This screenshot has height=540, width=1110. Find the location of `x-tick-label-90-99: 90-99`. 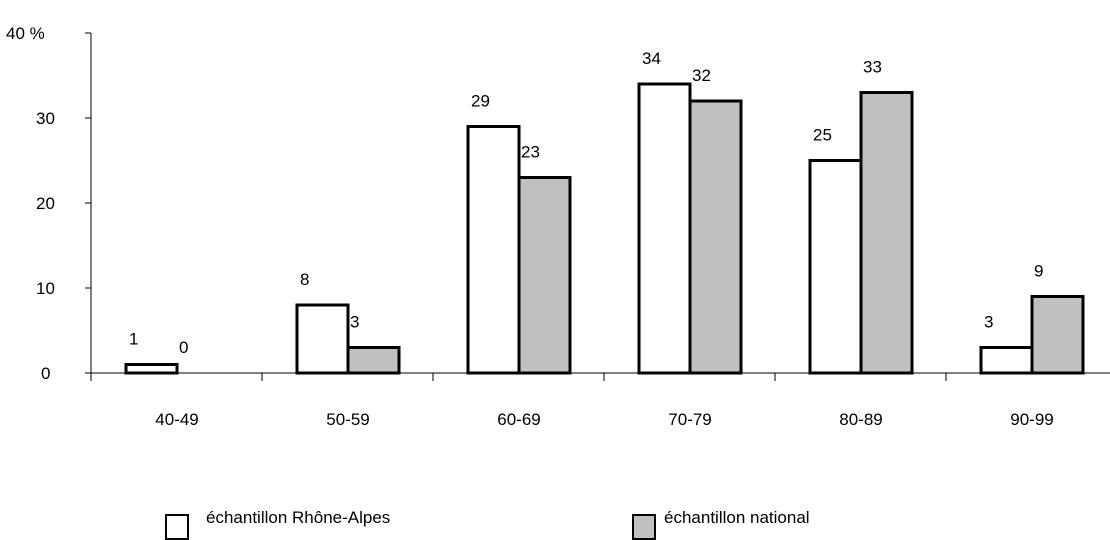

x-tick-label-90-99: 90-99 is located at coordinates (1031, 419).